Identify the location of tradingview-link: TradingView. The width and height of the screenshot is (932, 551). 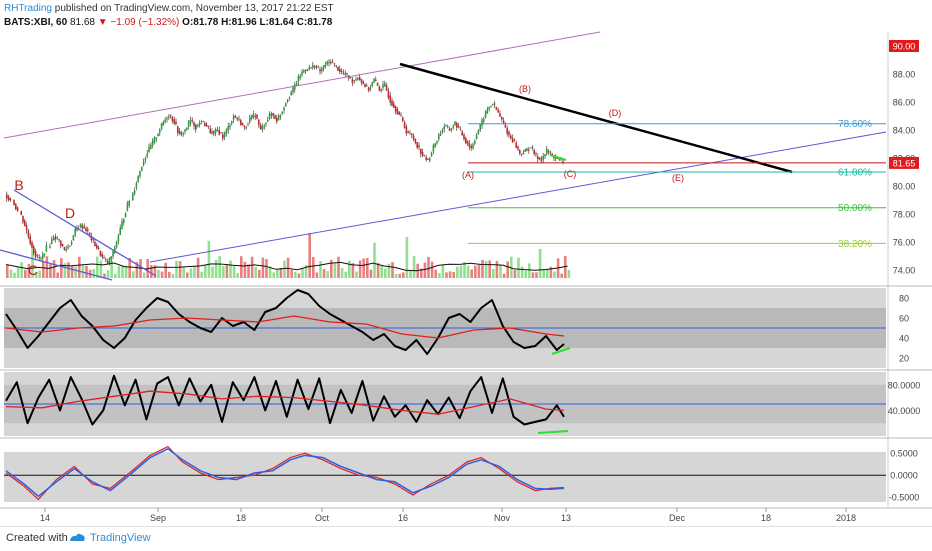
(120, 538).